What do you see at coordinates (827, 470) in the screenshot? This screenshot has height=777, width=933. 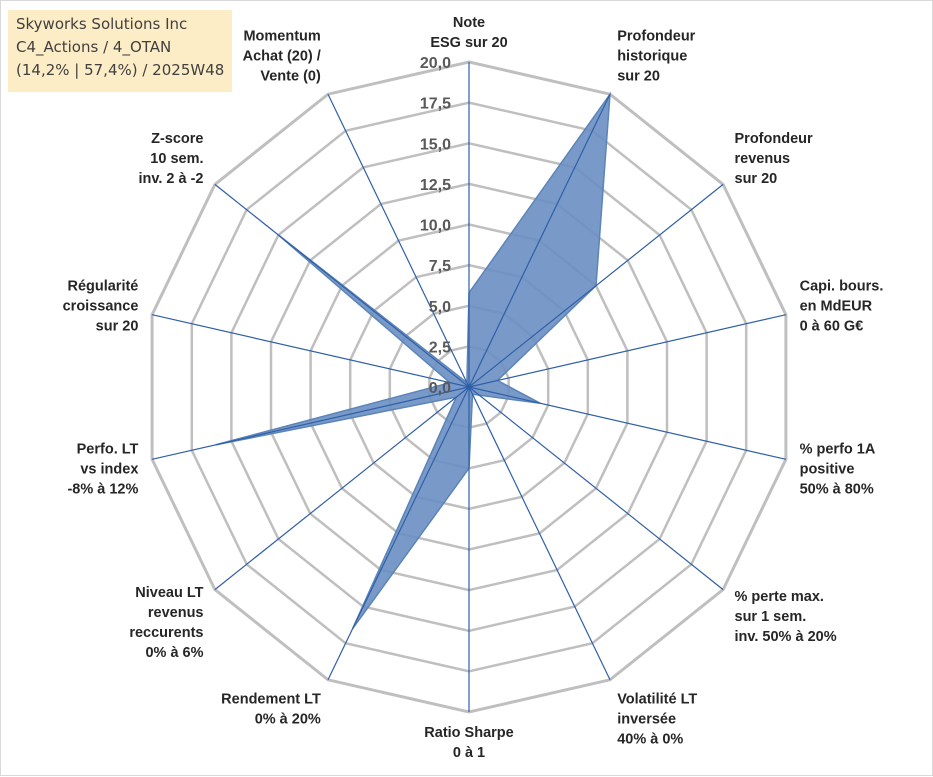 I see `axis-label-line: positive` at bounding box center [827, 470].